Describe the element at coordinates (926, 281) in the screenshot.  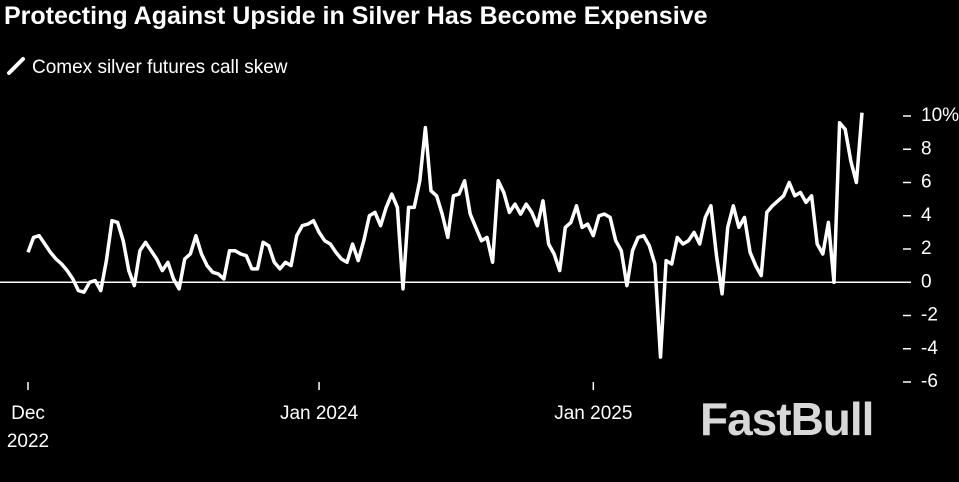
I see `y-tick-label: 0` at that location.